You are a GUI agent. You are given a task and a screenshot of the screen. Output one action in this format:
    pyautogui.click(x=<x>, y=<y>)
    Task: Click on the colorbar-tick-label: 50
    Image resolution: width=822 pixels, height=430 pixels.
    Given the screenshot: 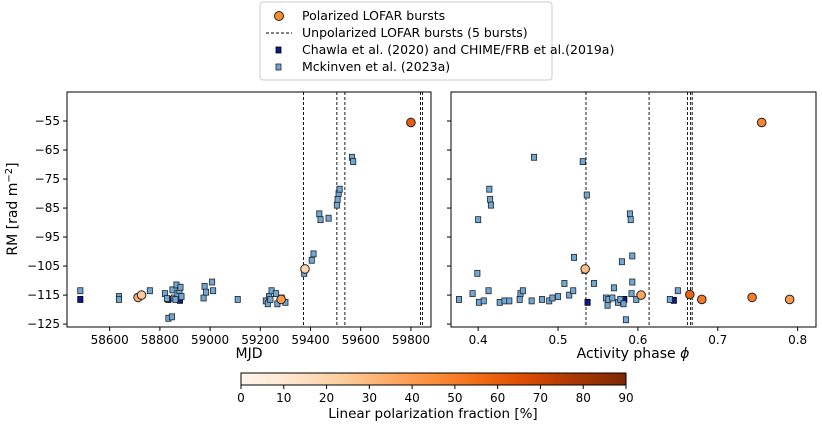 What is the action you would take?
    pyautogui.click(x=454, y=398)
    